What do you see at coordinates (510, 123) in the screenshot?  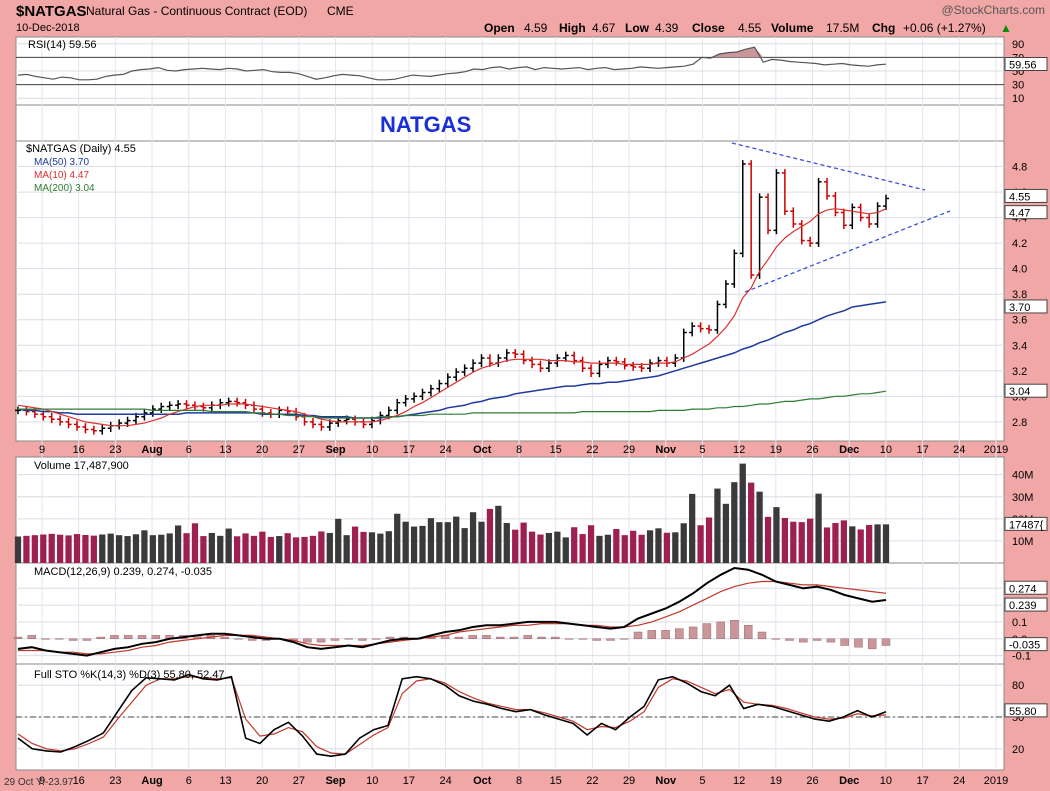 I see `annotation-area` at bounding box center [510, 123].